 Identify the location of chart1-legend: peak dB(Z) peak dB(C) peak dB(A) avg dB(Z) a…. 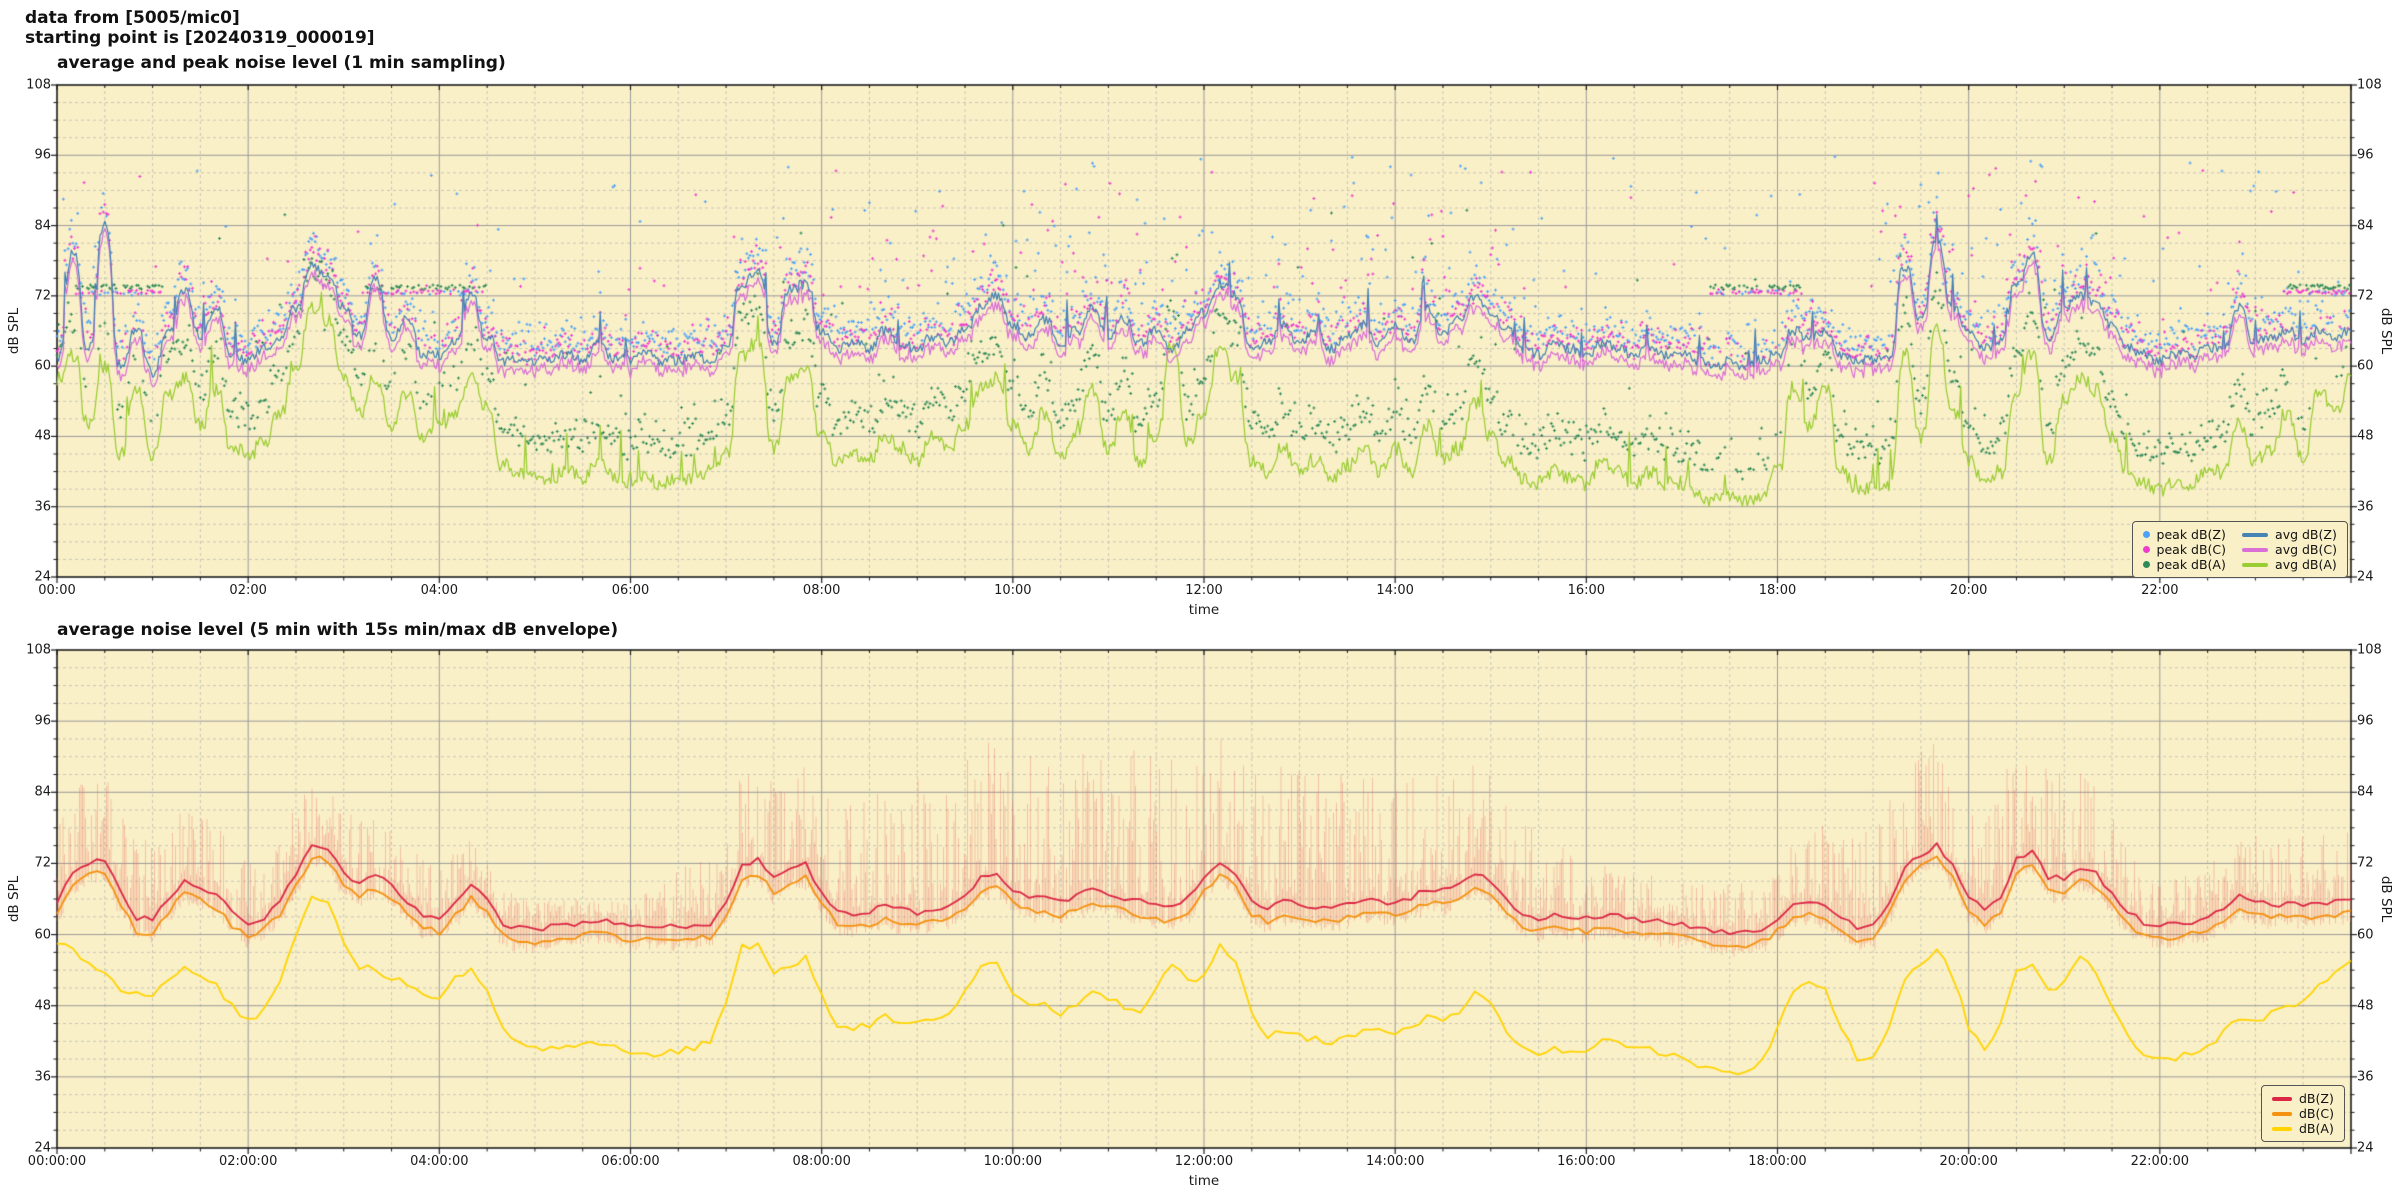
(2239, 549).